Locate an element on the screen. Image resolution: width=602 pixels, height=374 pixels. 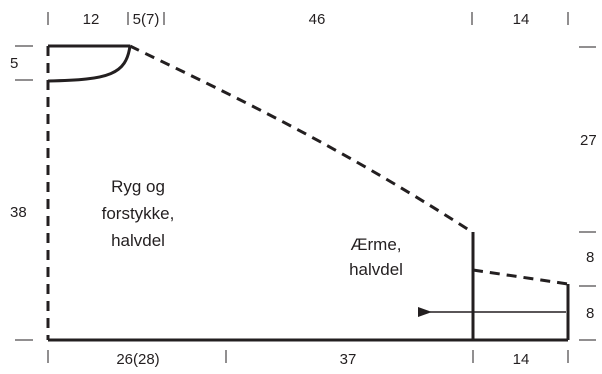
top-measurement-row: 12 5(7) 46 14 is located at coordinates (308, 19).